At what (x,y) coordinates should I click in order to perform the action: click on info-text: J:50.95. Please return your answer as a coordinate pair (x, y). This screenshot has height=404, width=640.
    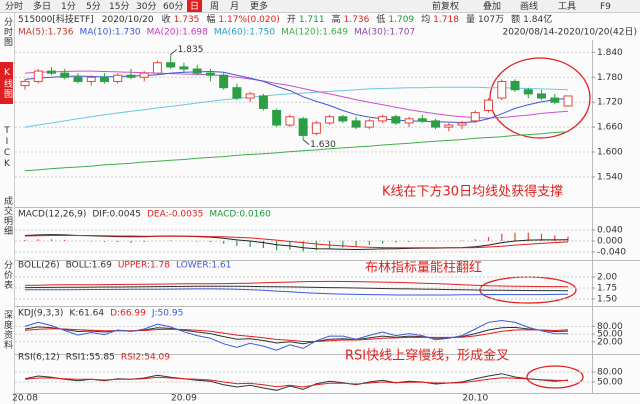
    Looking at the image, I should click on (167, 314).